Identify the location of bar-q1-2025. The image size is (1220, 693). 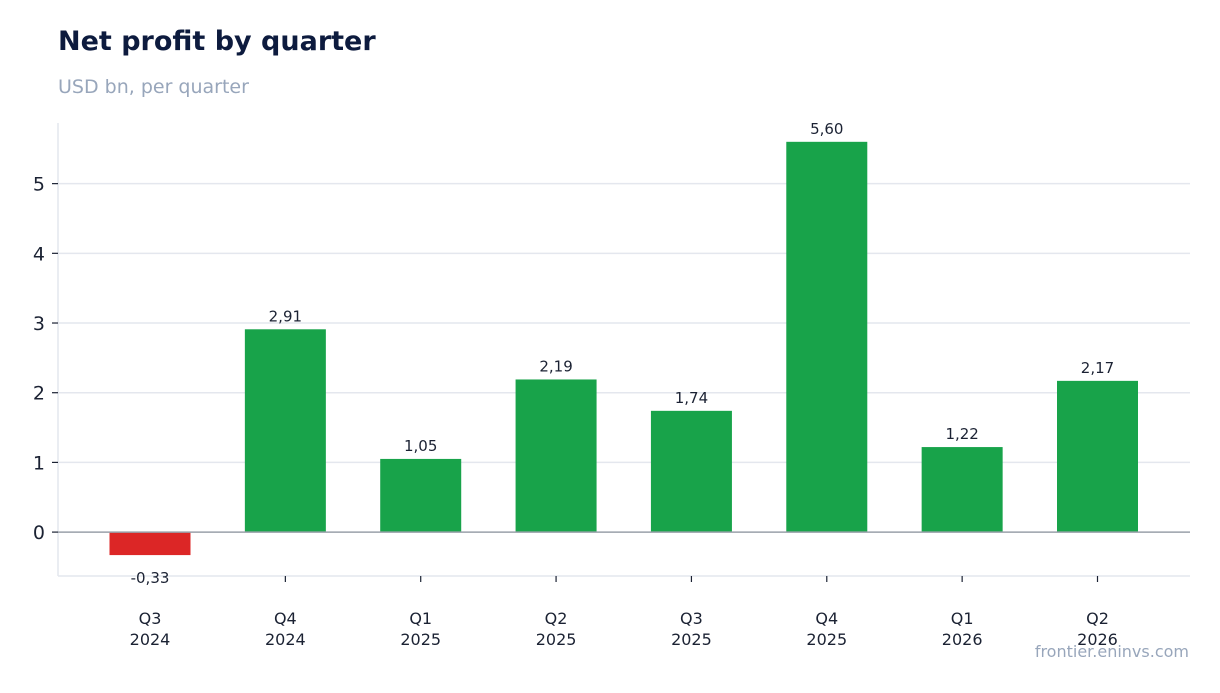
(421, 495).